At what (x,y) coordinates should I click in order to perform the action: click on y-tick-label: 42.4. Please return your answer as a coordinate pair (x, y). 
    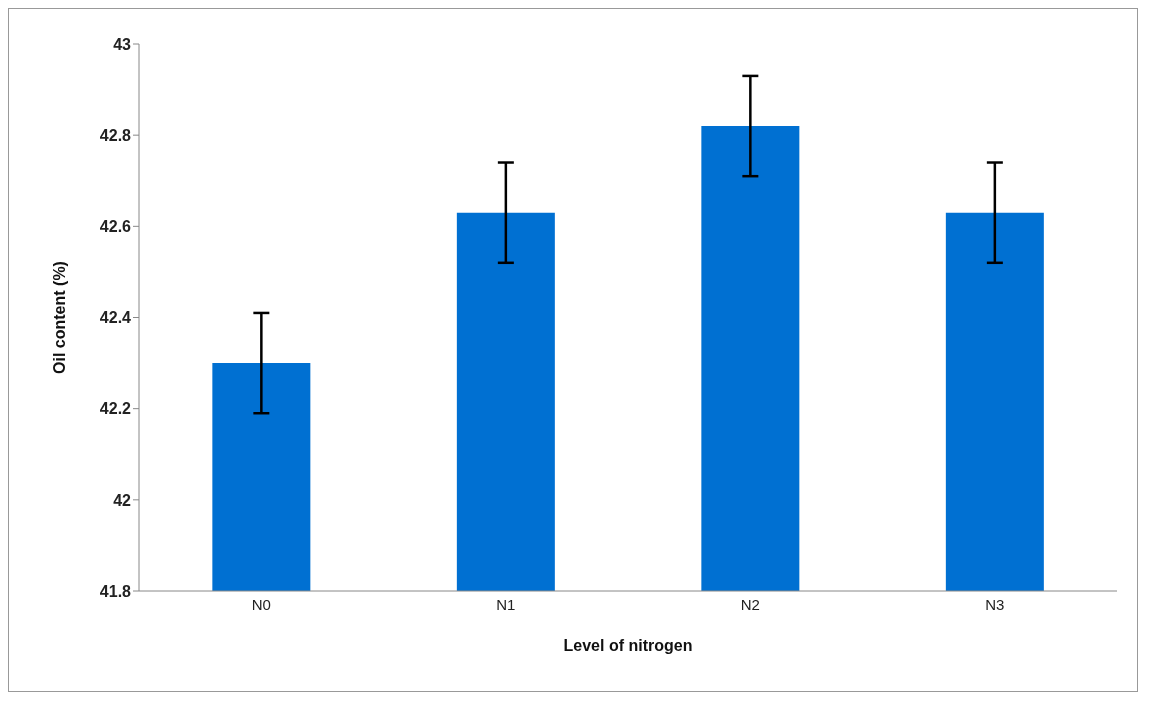
    Looking at the image, I should click on (115, 318).